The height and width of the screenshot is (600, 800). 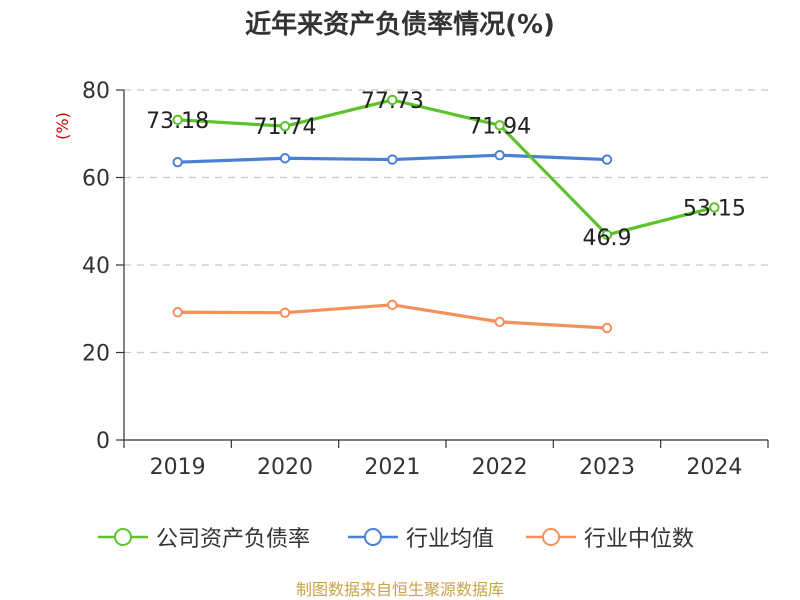 What do you see at coordinates (96, 354) in the screenshot?
I see `y-tick-label: 20` at bounding box center [96, 354].